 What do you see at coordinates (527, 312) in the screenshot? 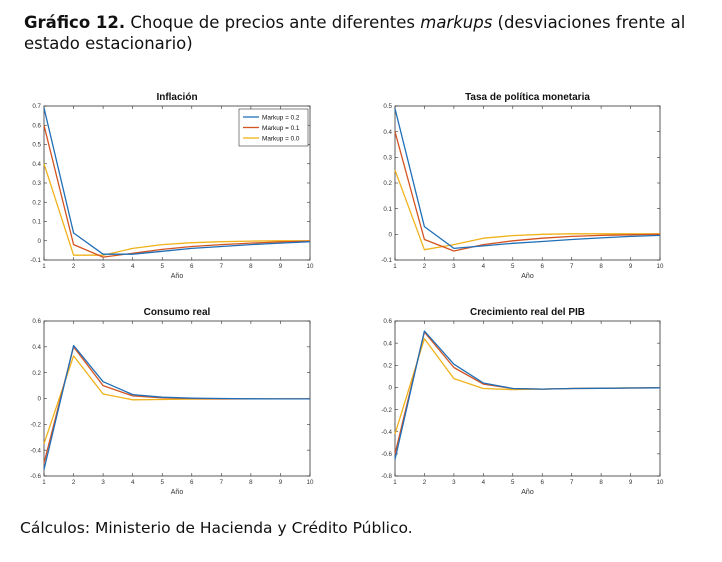
I see `chart-title: Crecimiento real del PIB` at bounding box center [527, 312].